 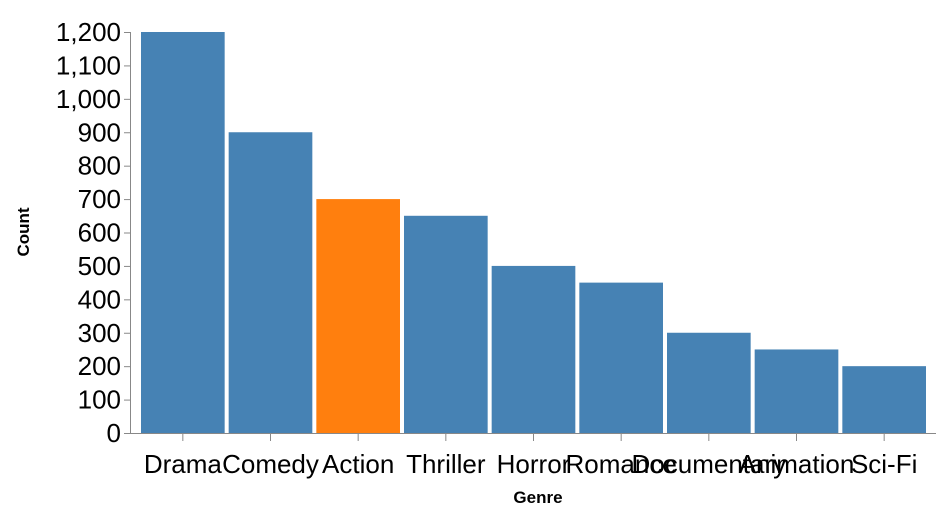 What do you see at coordinates (88, 65) in the screenshot?
I see `y-tick-label: 1,100` at bounding box center [88, 65].